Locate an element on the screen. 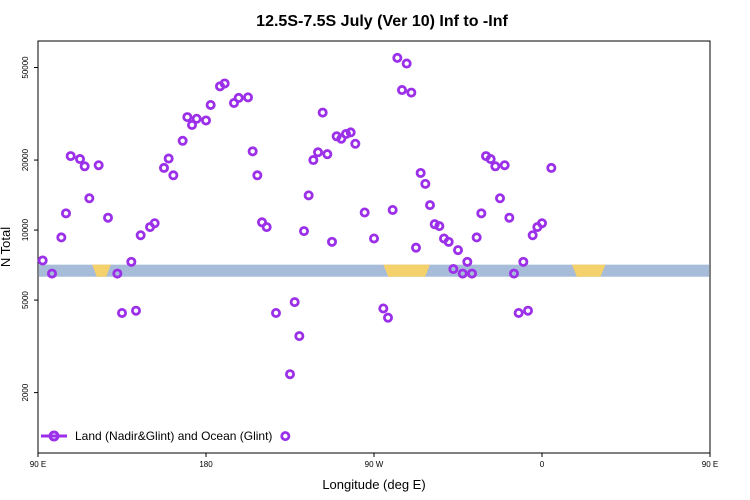 The width and height of the screenshot is (750, 500). legend-entry-text: Land (Nadir&Glint) and Ocean (Glint) is located at coordinates (173, 436).